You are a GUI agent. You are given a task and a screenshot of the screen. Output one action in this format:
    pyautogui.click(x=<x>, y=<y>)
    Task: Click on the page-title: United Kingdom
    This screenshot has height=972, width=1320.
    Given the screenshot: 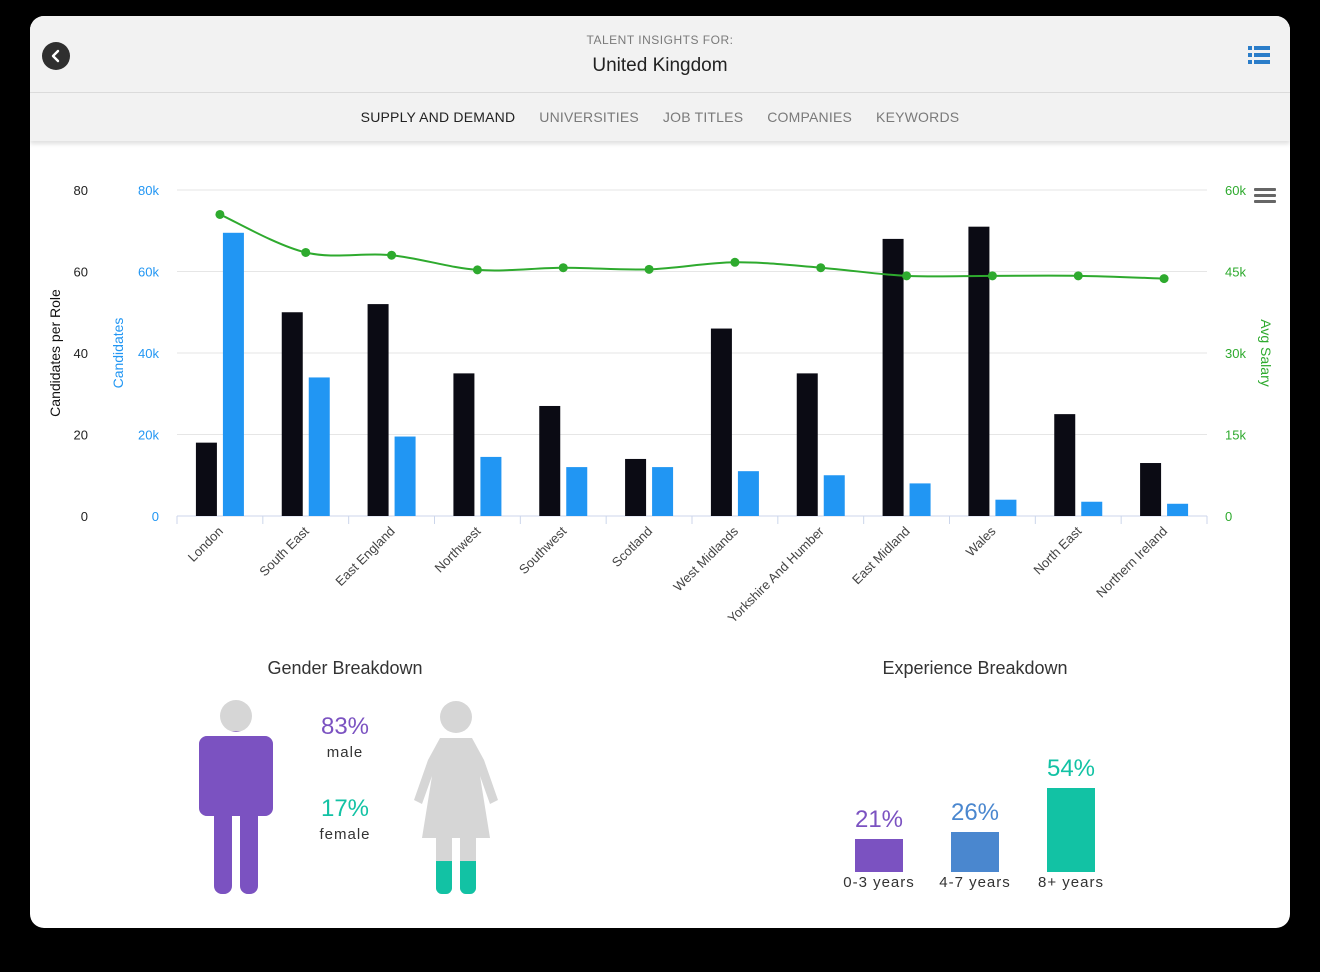 What is the action you would take?
    pyautogui.click(x=660, y=65)
    